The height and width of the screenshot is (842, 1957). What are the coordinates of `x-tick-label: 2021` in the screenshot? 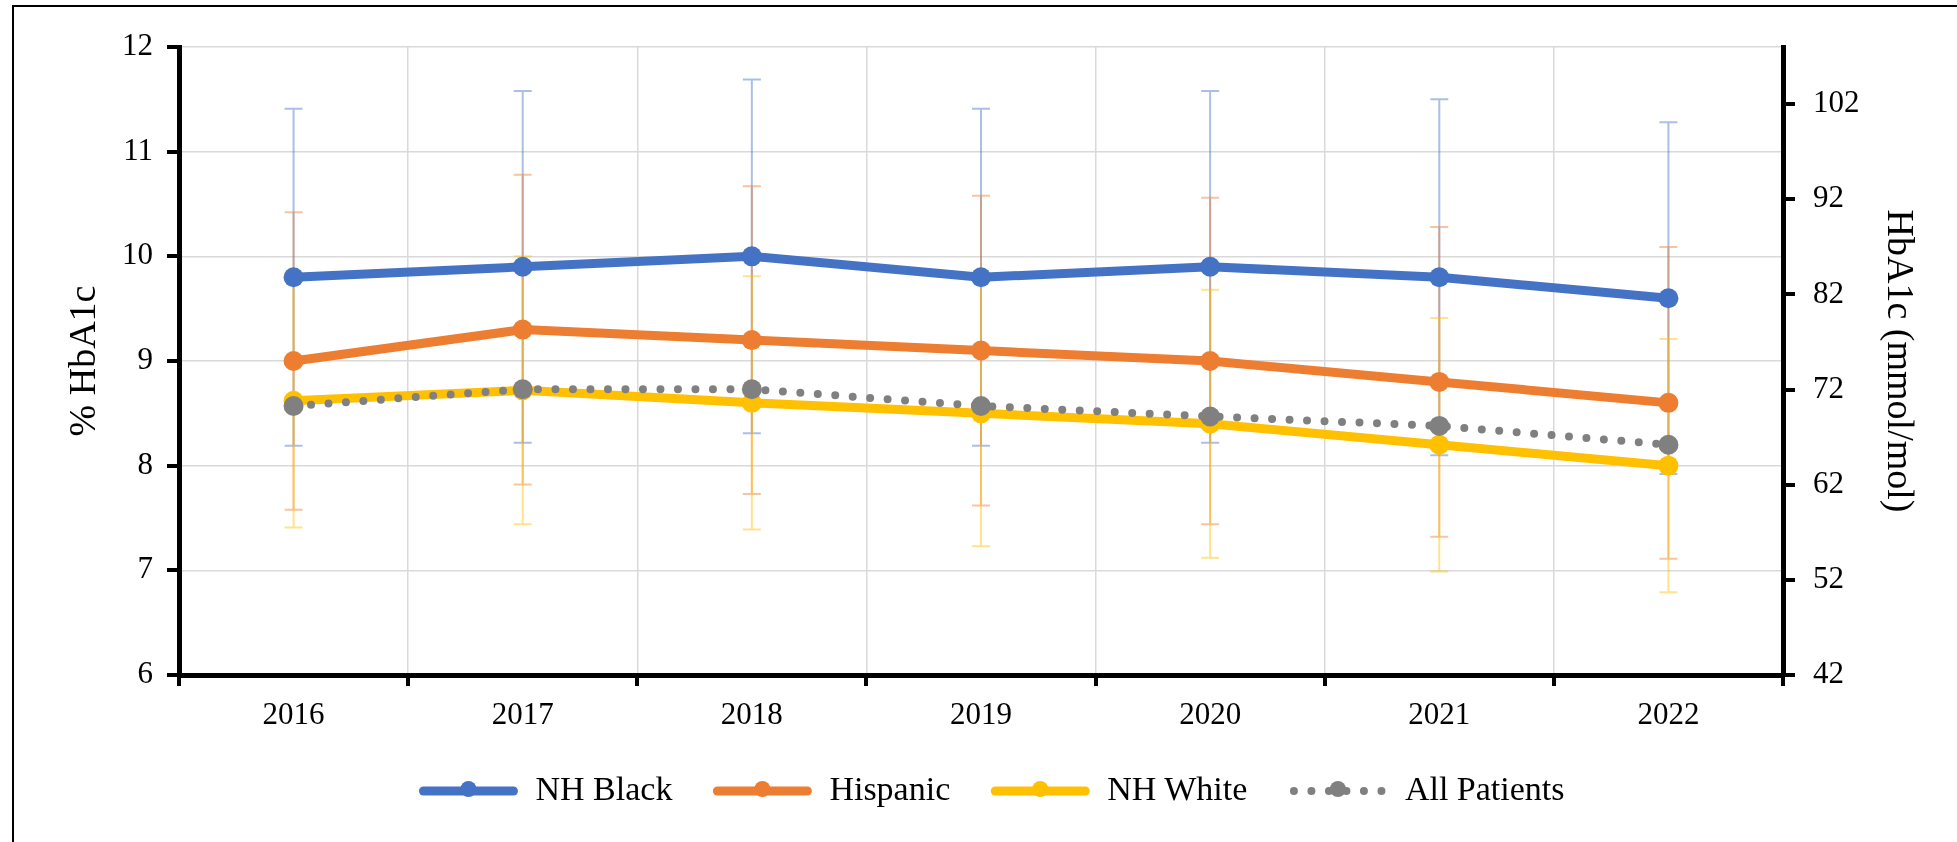 It's located at (1439, 713).